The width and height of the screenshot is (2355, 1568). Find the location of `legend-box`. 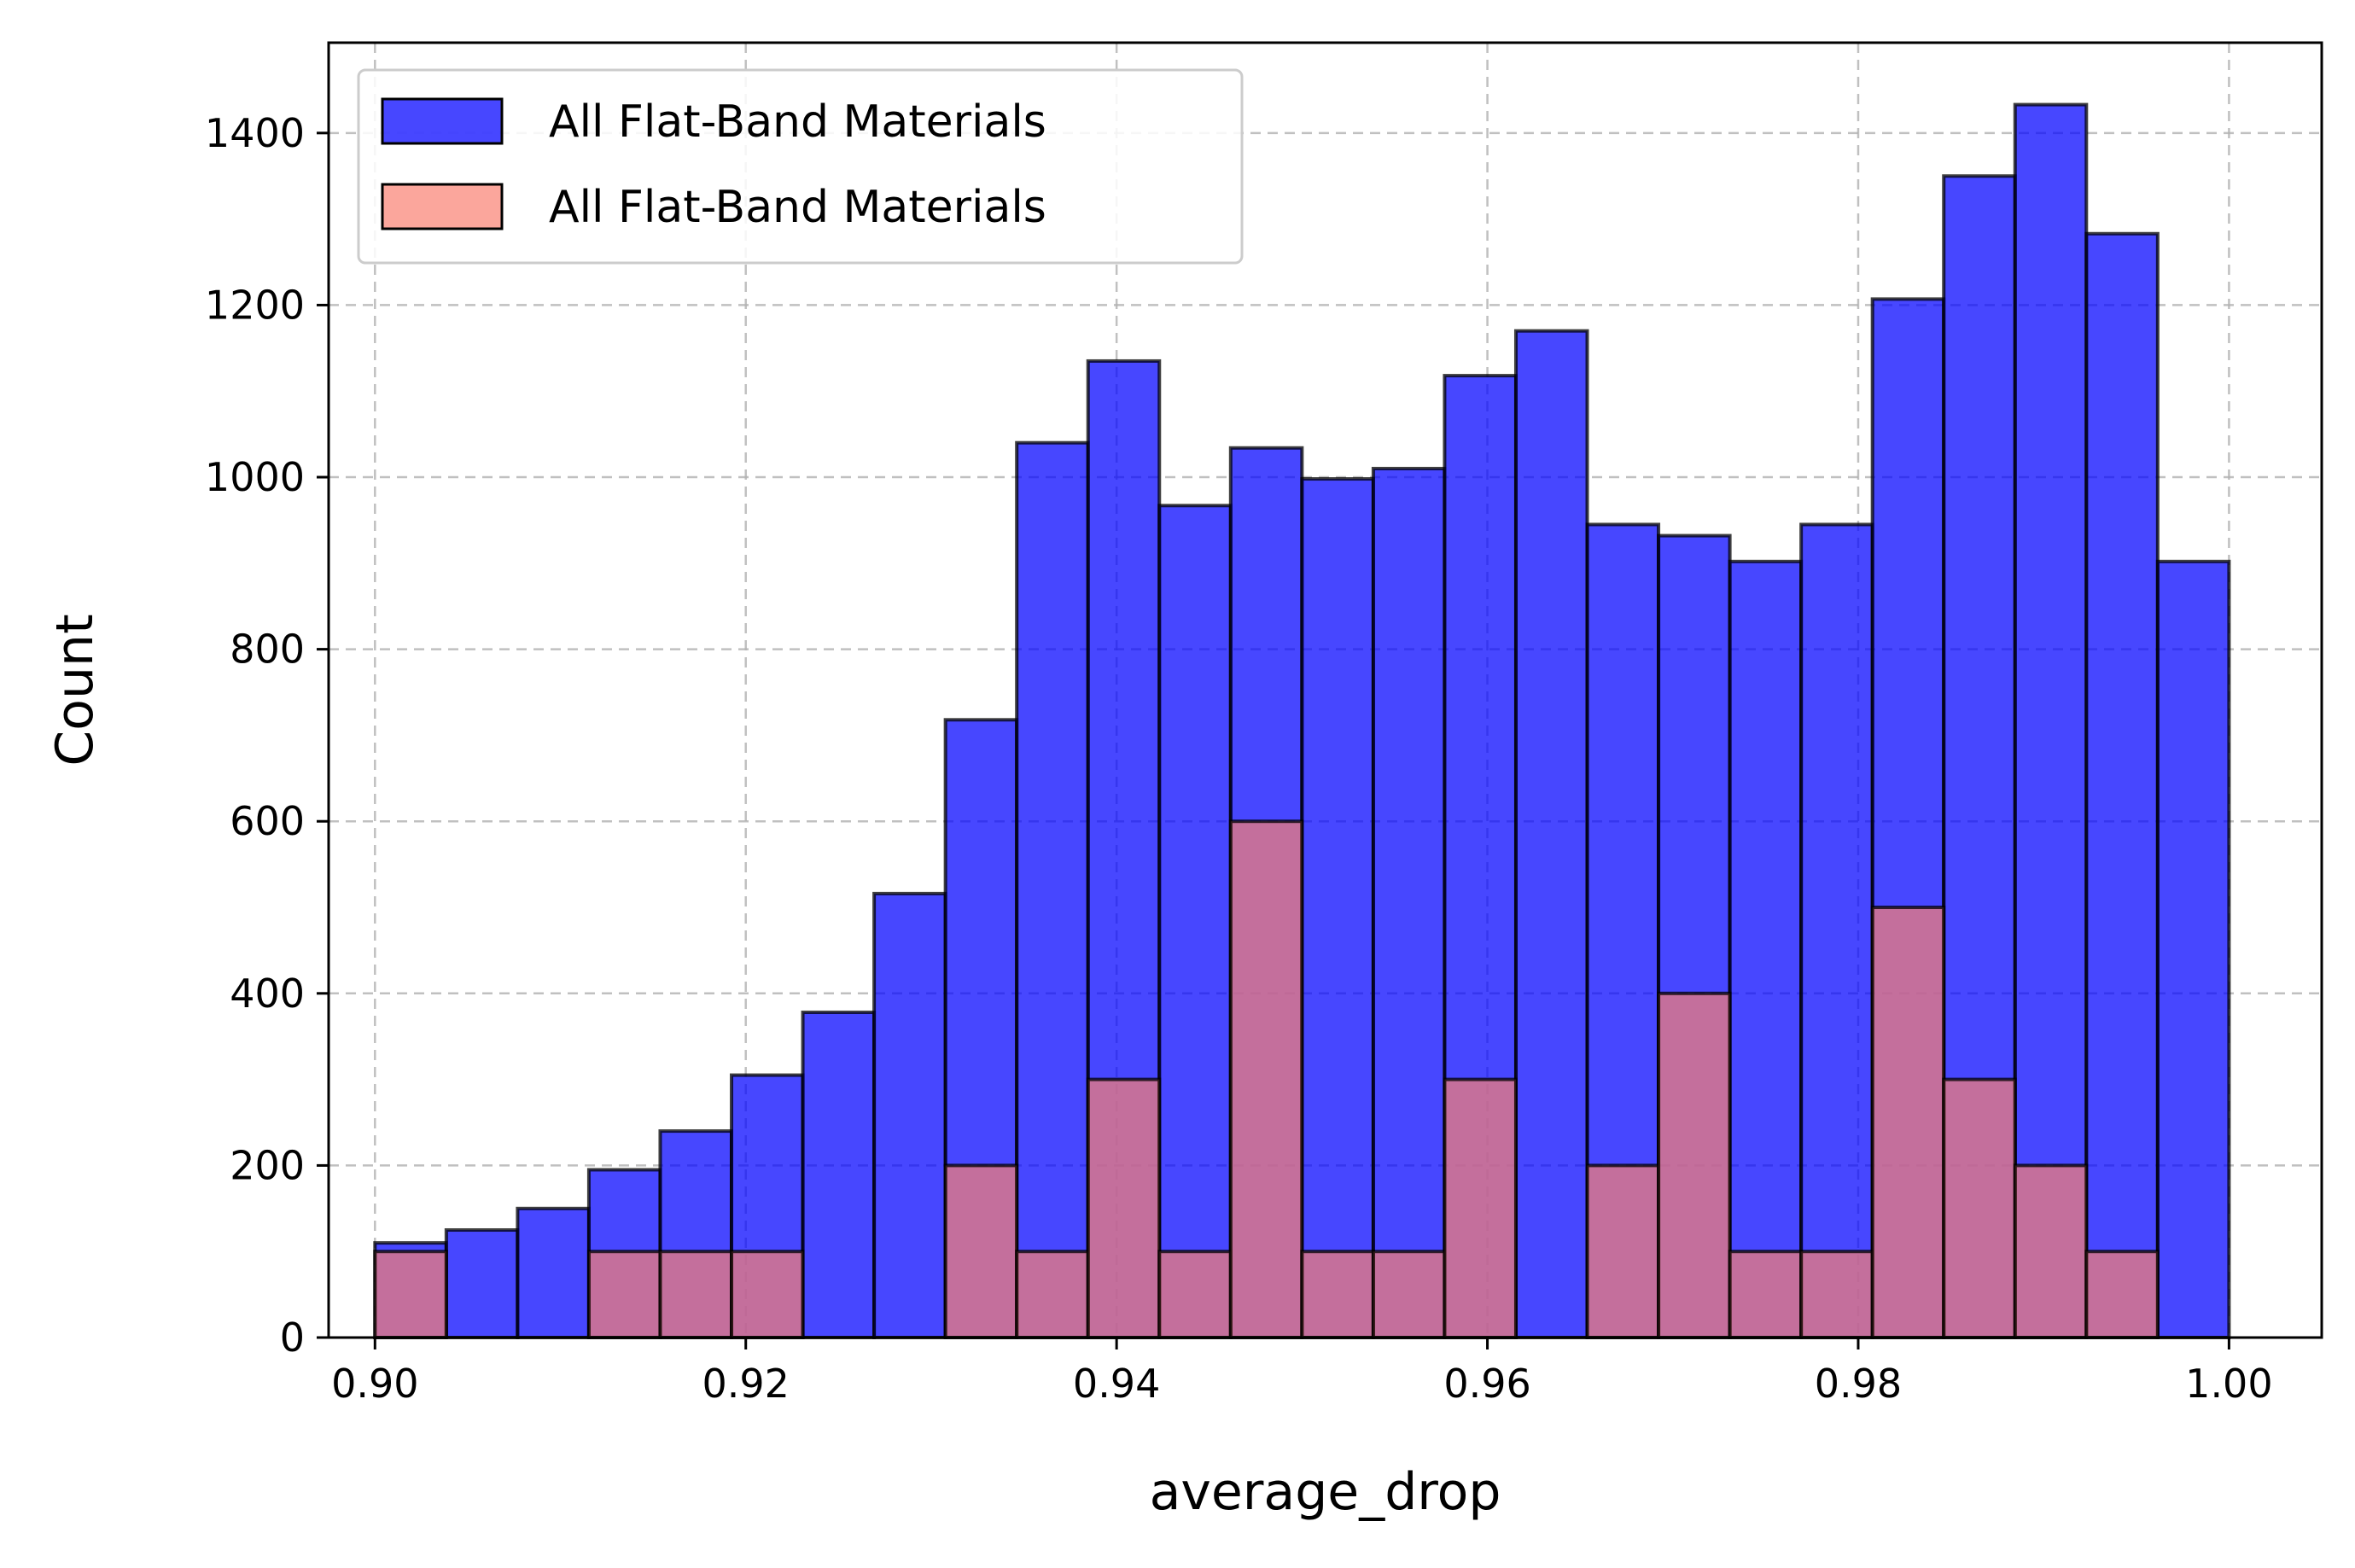

legend-box is located at coordinates (800, 167).